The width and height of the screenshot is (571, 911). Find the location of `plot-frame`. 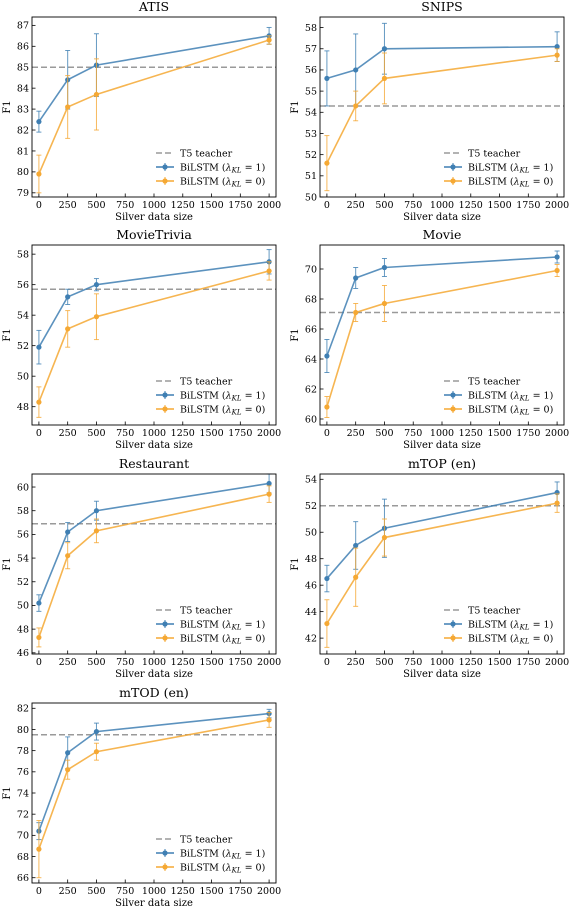

plot-frame is located at coordinates (154, 564).